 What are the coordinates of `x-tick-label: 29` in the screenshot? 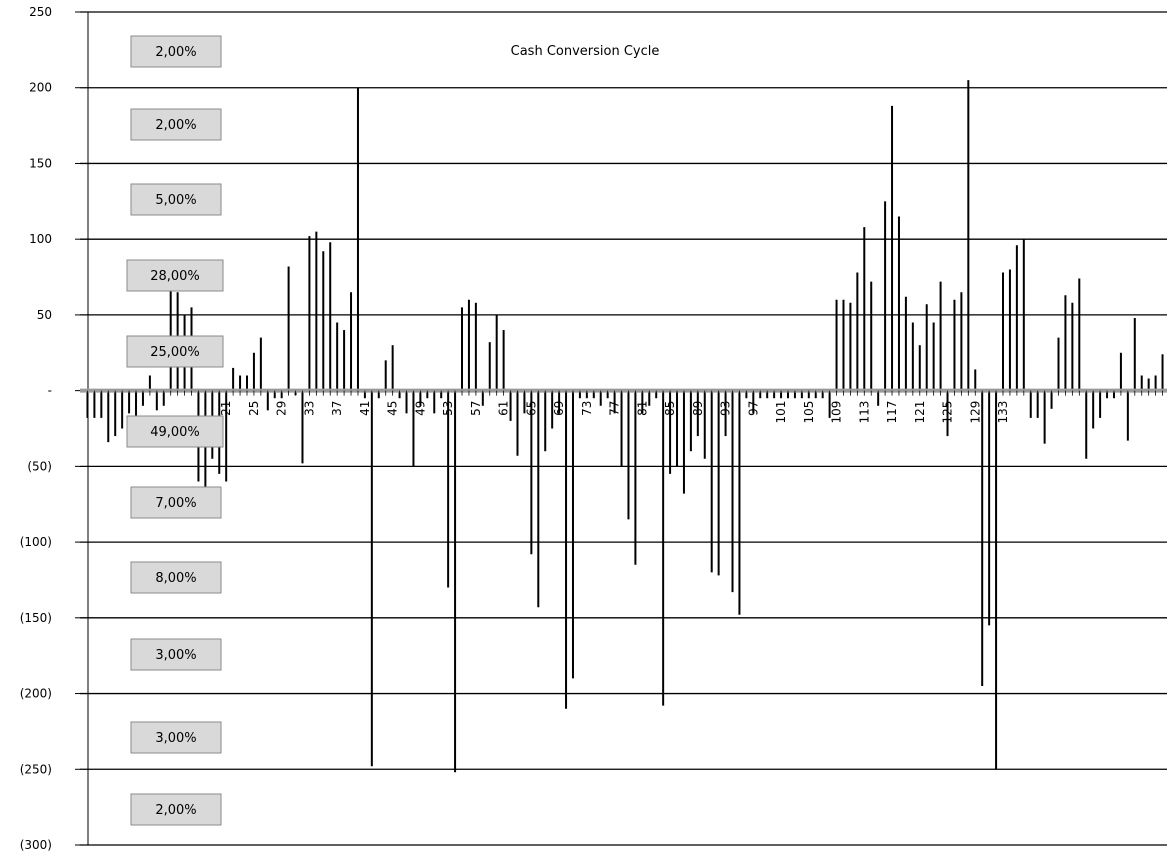 It's located at (282, 408).